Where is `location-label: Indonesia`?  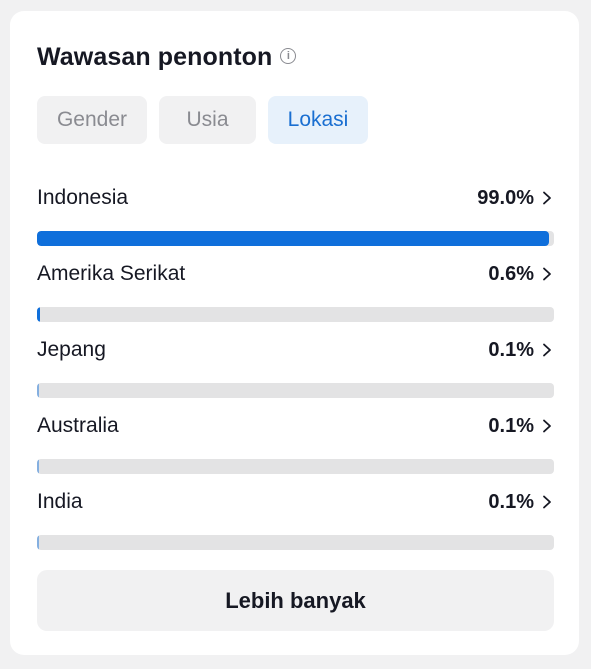 location-label: Indonesia is located at coordinates (83, 197).